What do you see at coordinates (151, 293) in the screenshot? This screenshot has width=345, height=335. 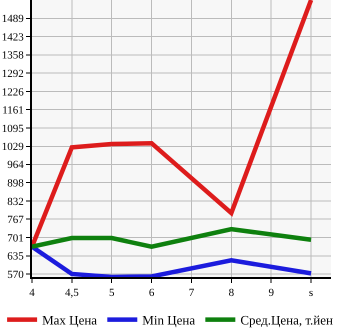 I see `x-tick-label: 6` at bounding box center [151, 293].